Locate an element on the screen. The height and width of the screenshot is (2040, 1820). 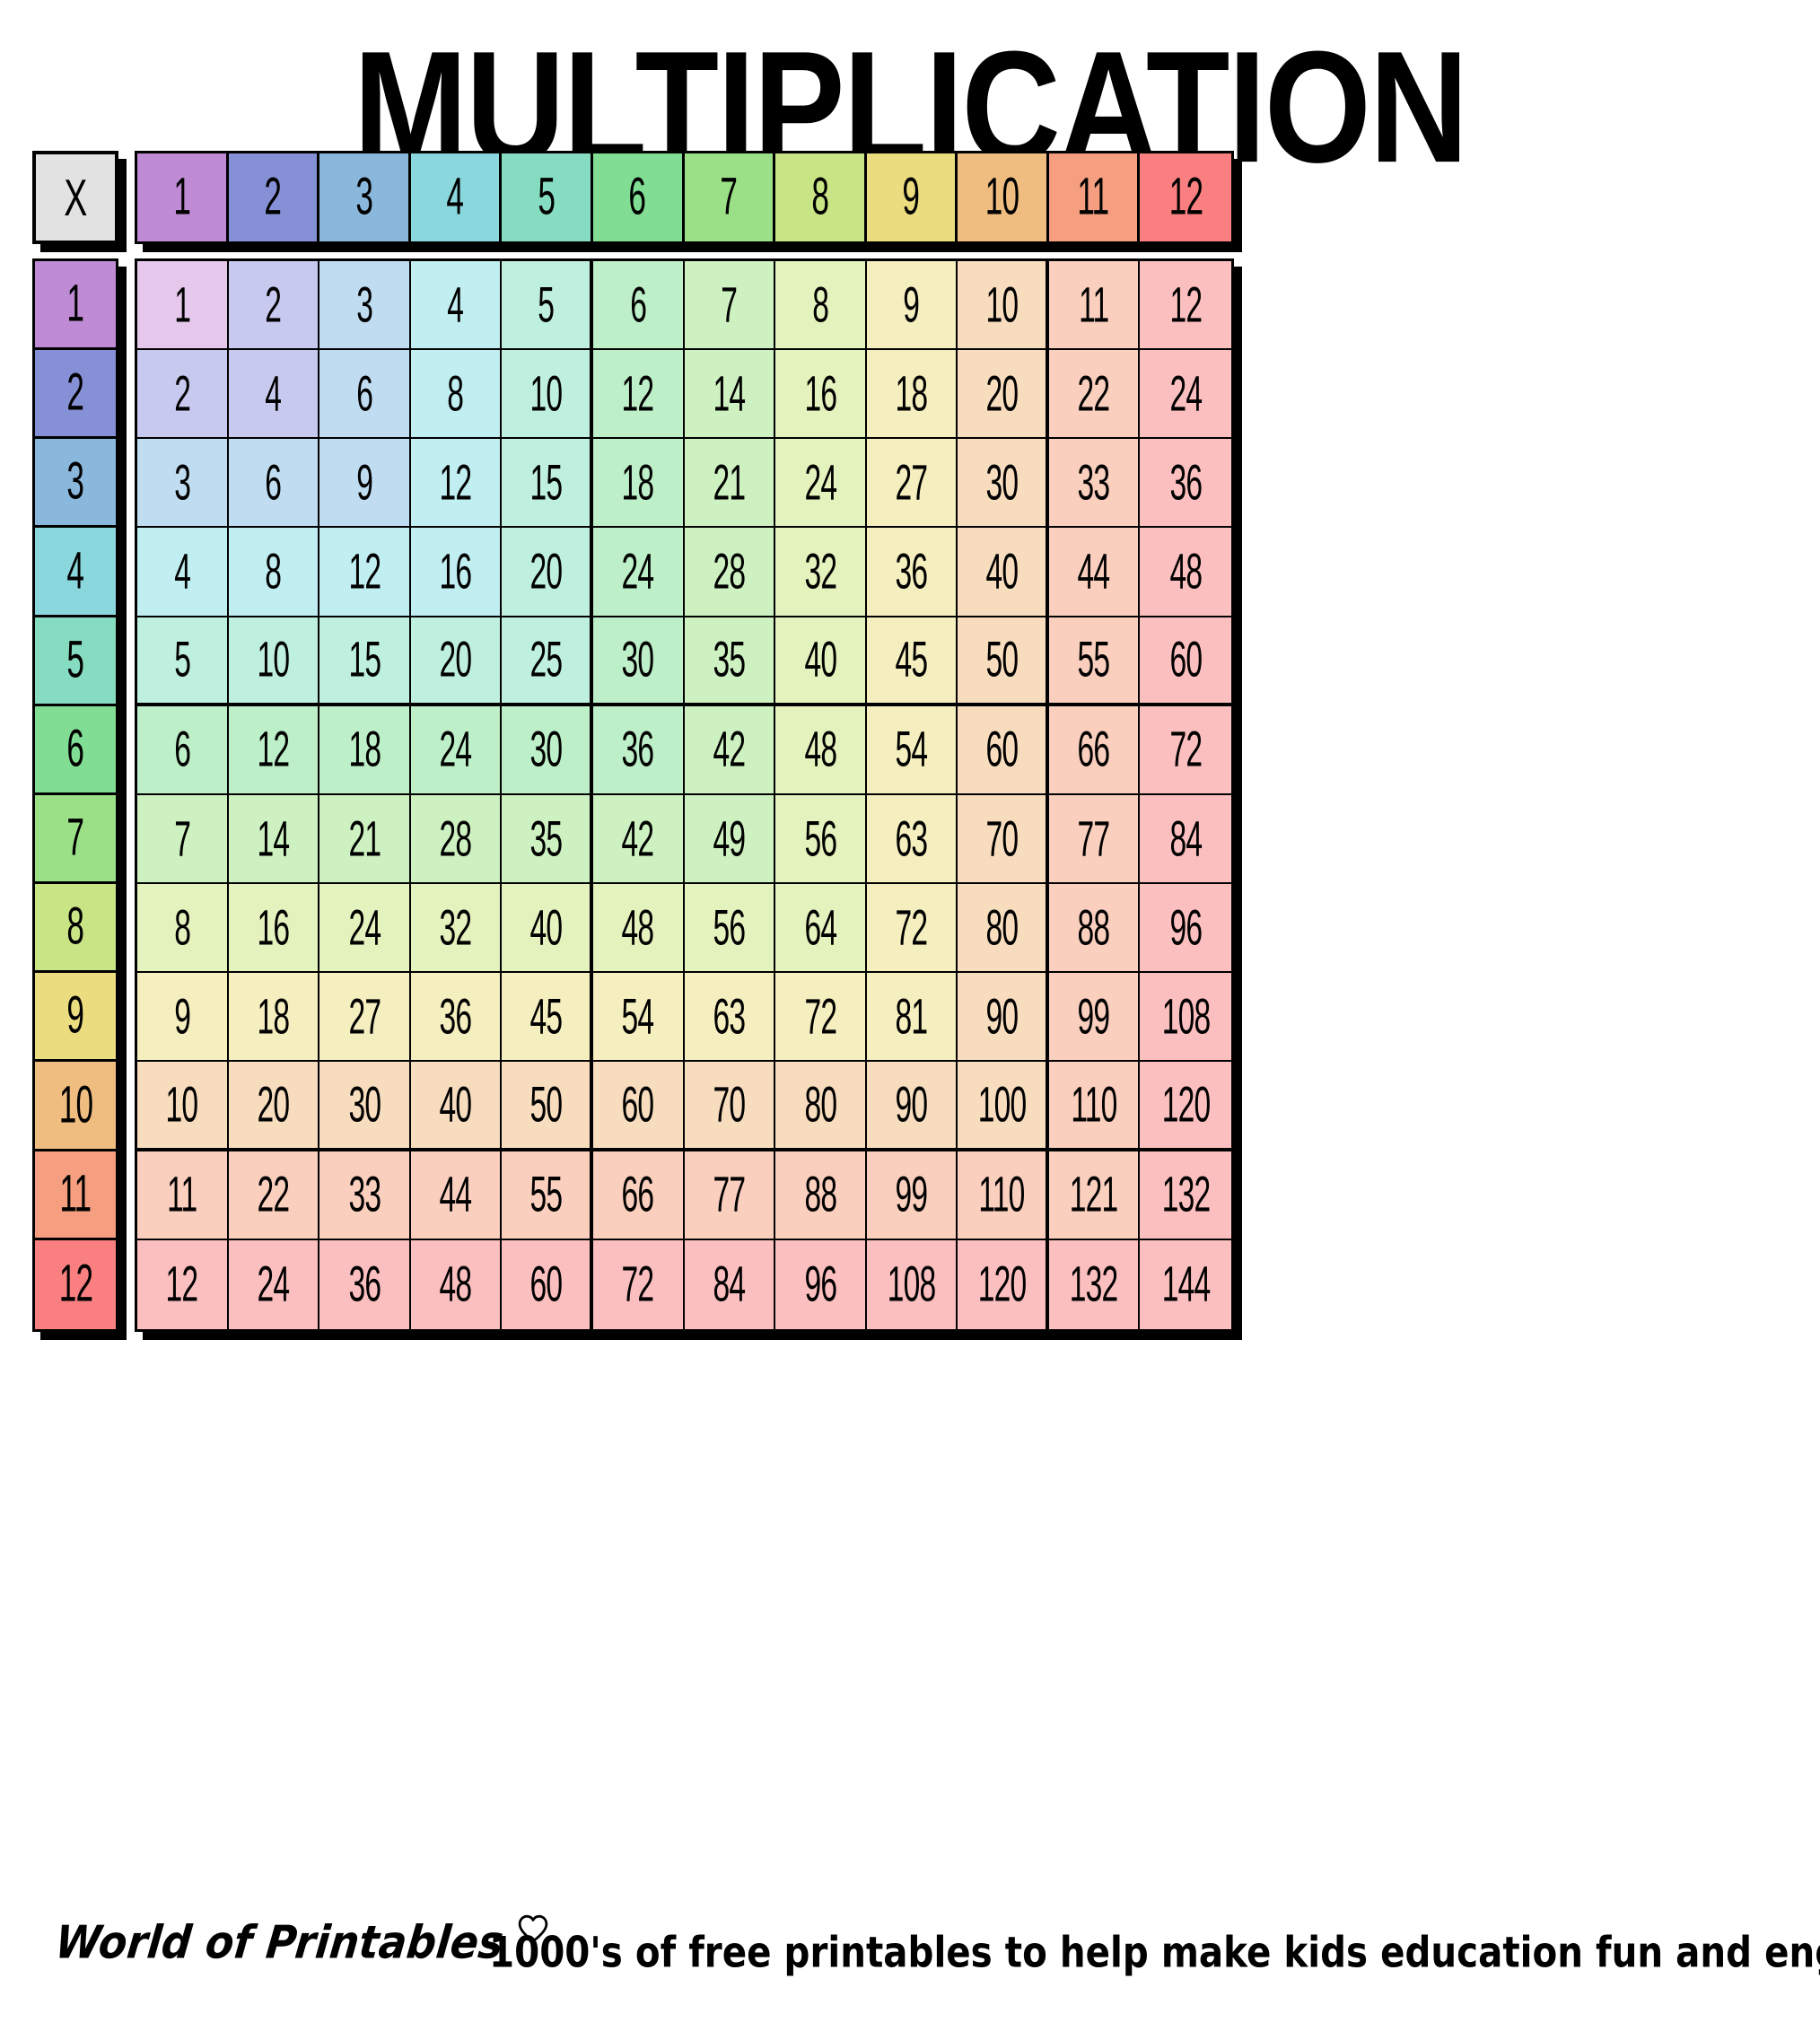
cell-value: 27 is located at coordinates (364, 1016).